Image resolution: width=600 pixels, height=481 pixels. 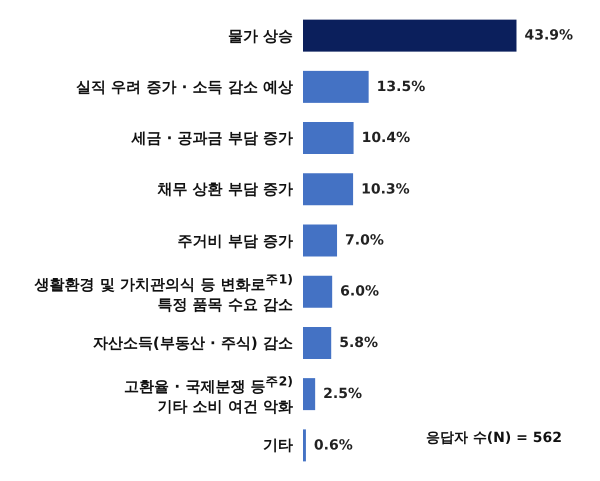 I want to click on y-tick-label: 자산소득(부동산 · 주식) 감소, so click(x=192, y=342).